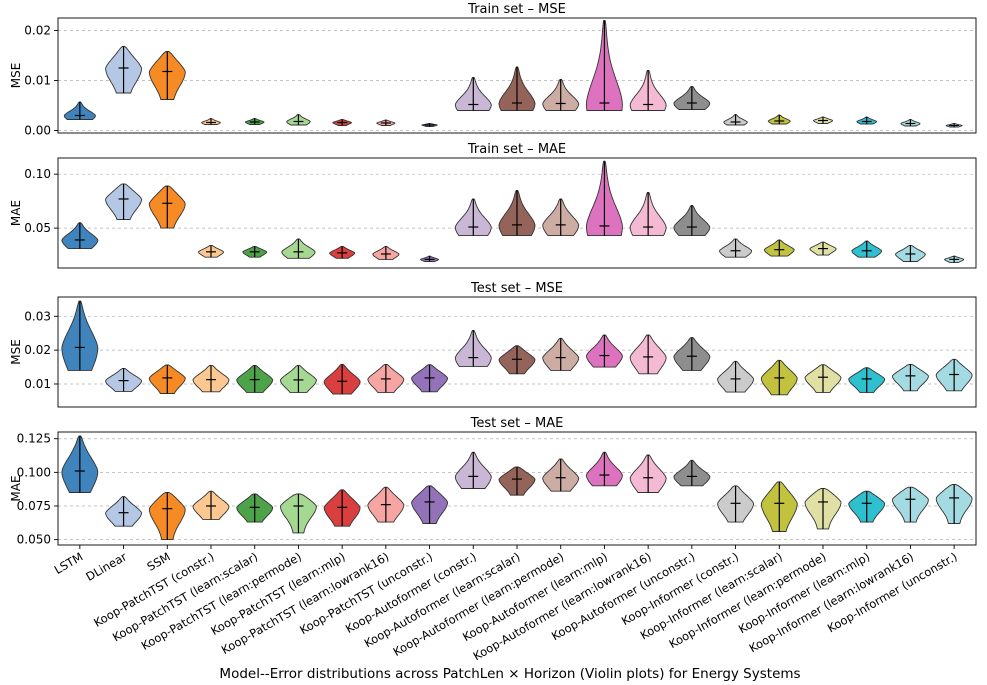  Describe the element at coordinates (37, 131) in the screenshot. I see `y-tick-label: 0.00` at that location.